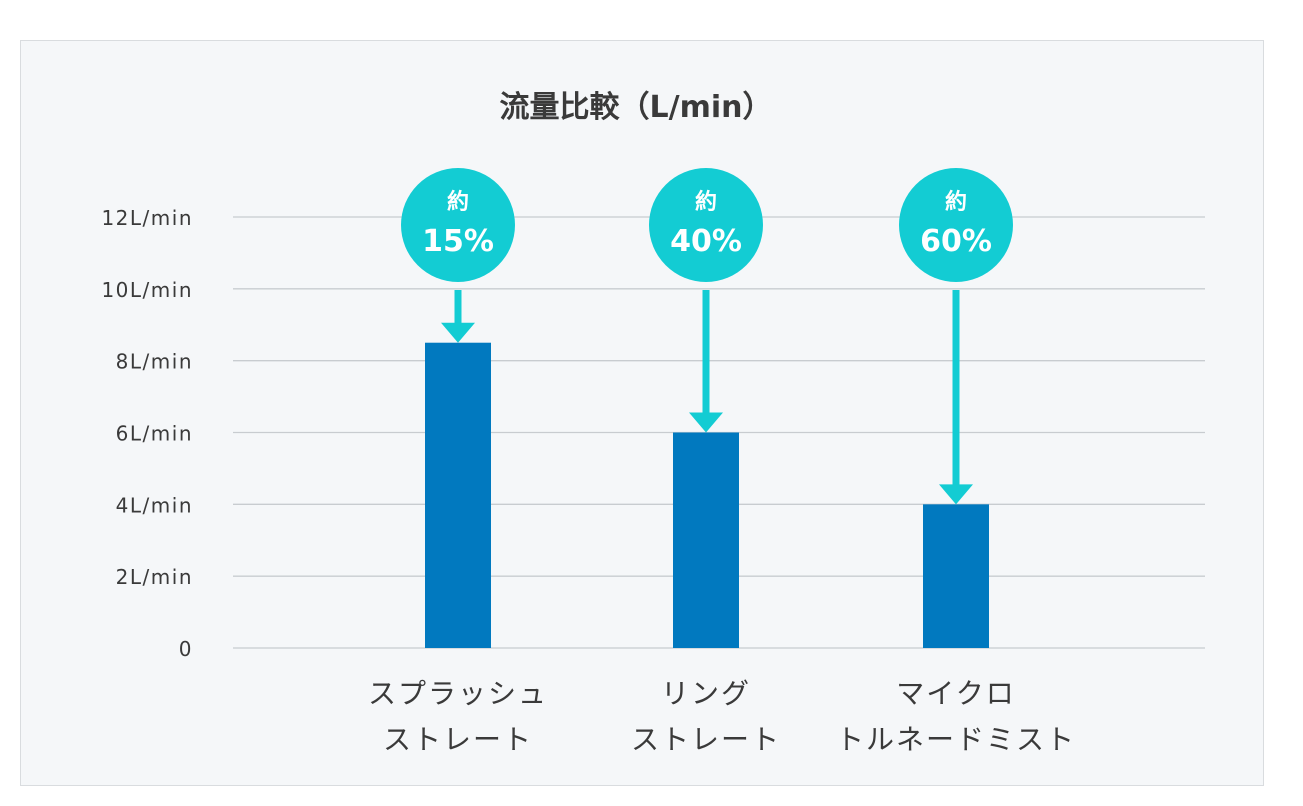 Image resolution: width=1303 pixels, height=806 pixels. Describe the element at coordinates (147, 218) in the screenshot. I see `y-tick-label: 12L/min` at that location.